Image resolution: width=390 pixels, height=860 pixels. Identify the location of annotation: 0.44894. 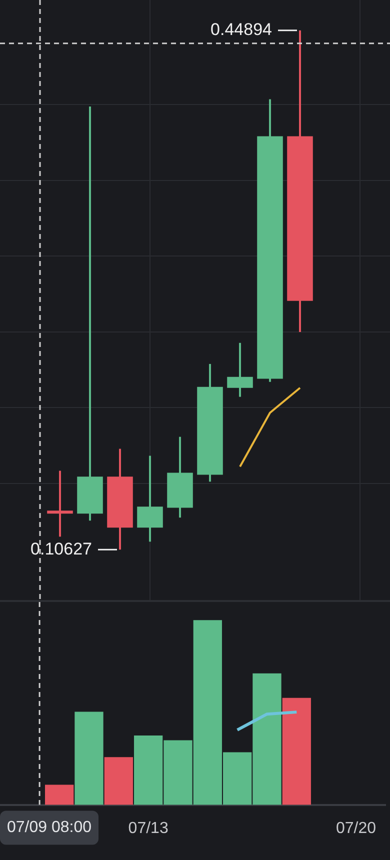
(241, 30).